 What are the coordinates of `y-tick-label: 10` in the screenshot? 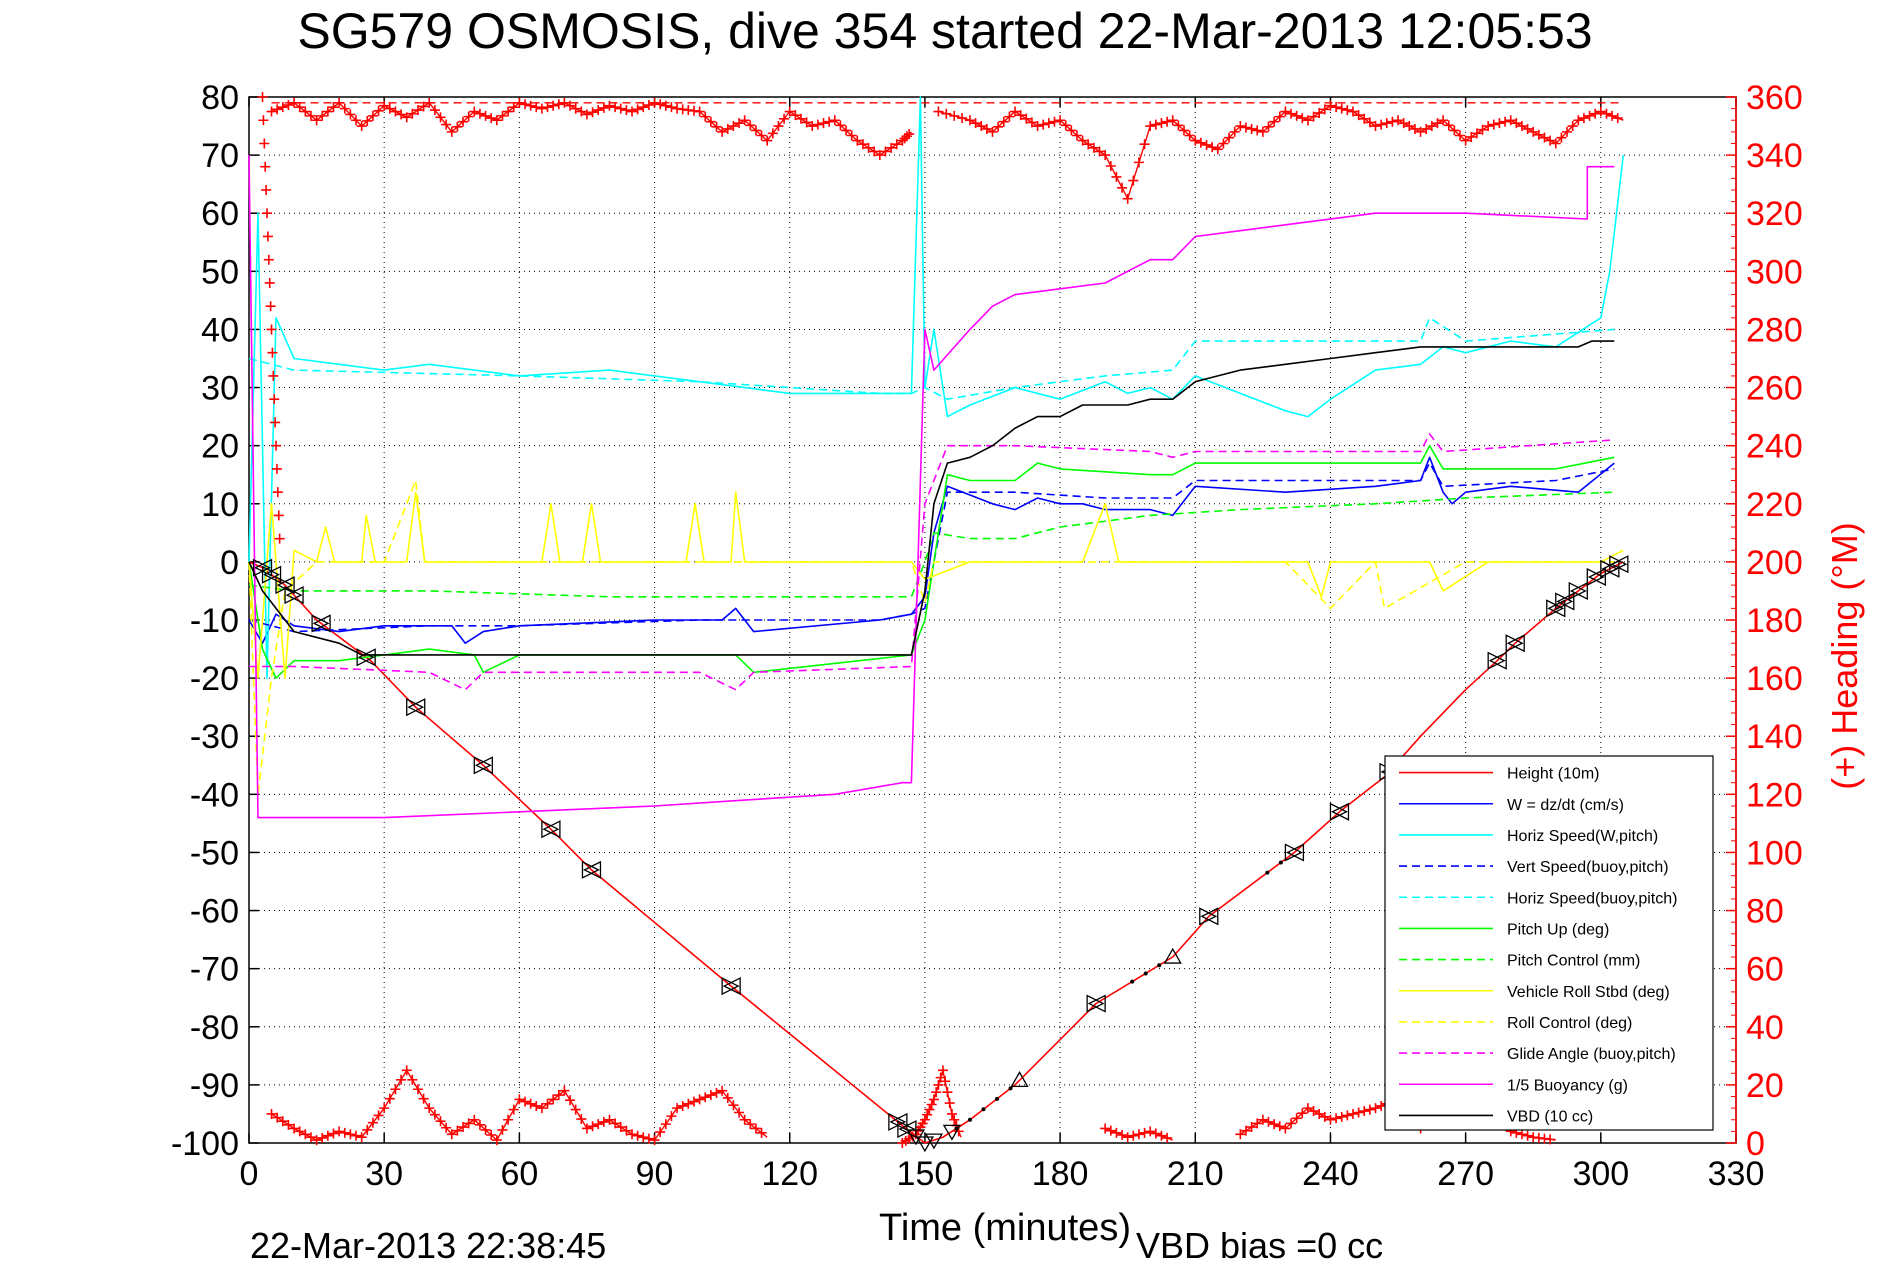 It's located at (220, 505).